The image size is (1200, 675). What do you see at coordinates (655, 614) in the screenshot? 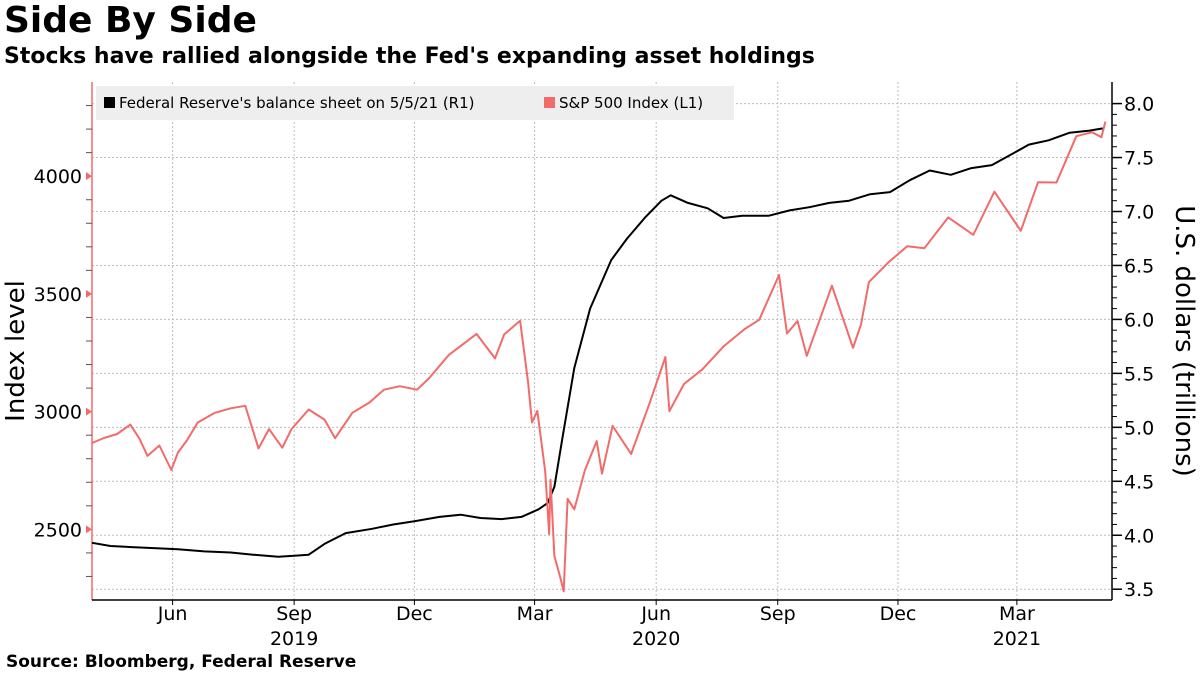
I see `x-axis-month-label-4: Jun` at bounding box center [655, 614].